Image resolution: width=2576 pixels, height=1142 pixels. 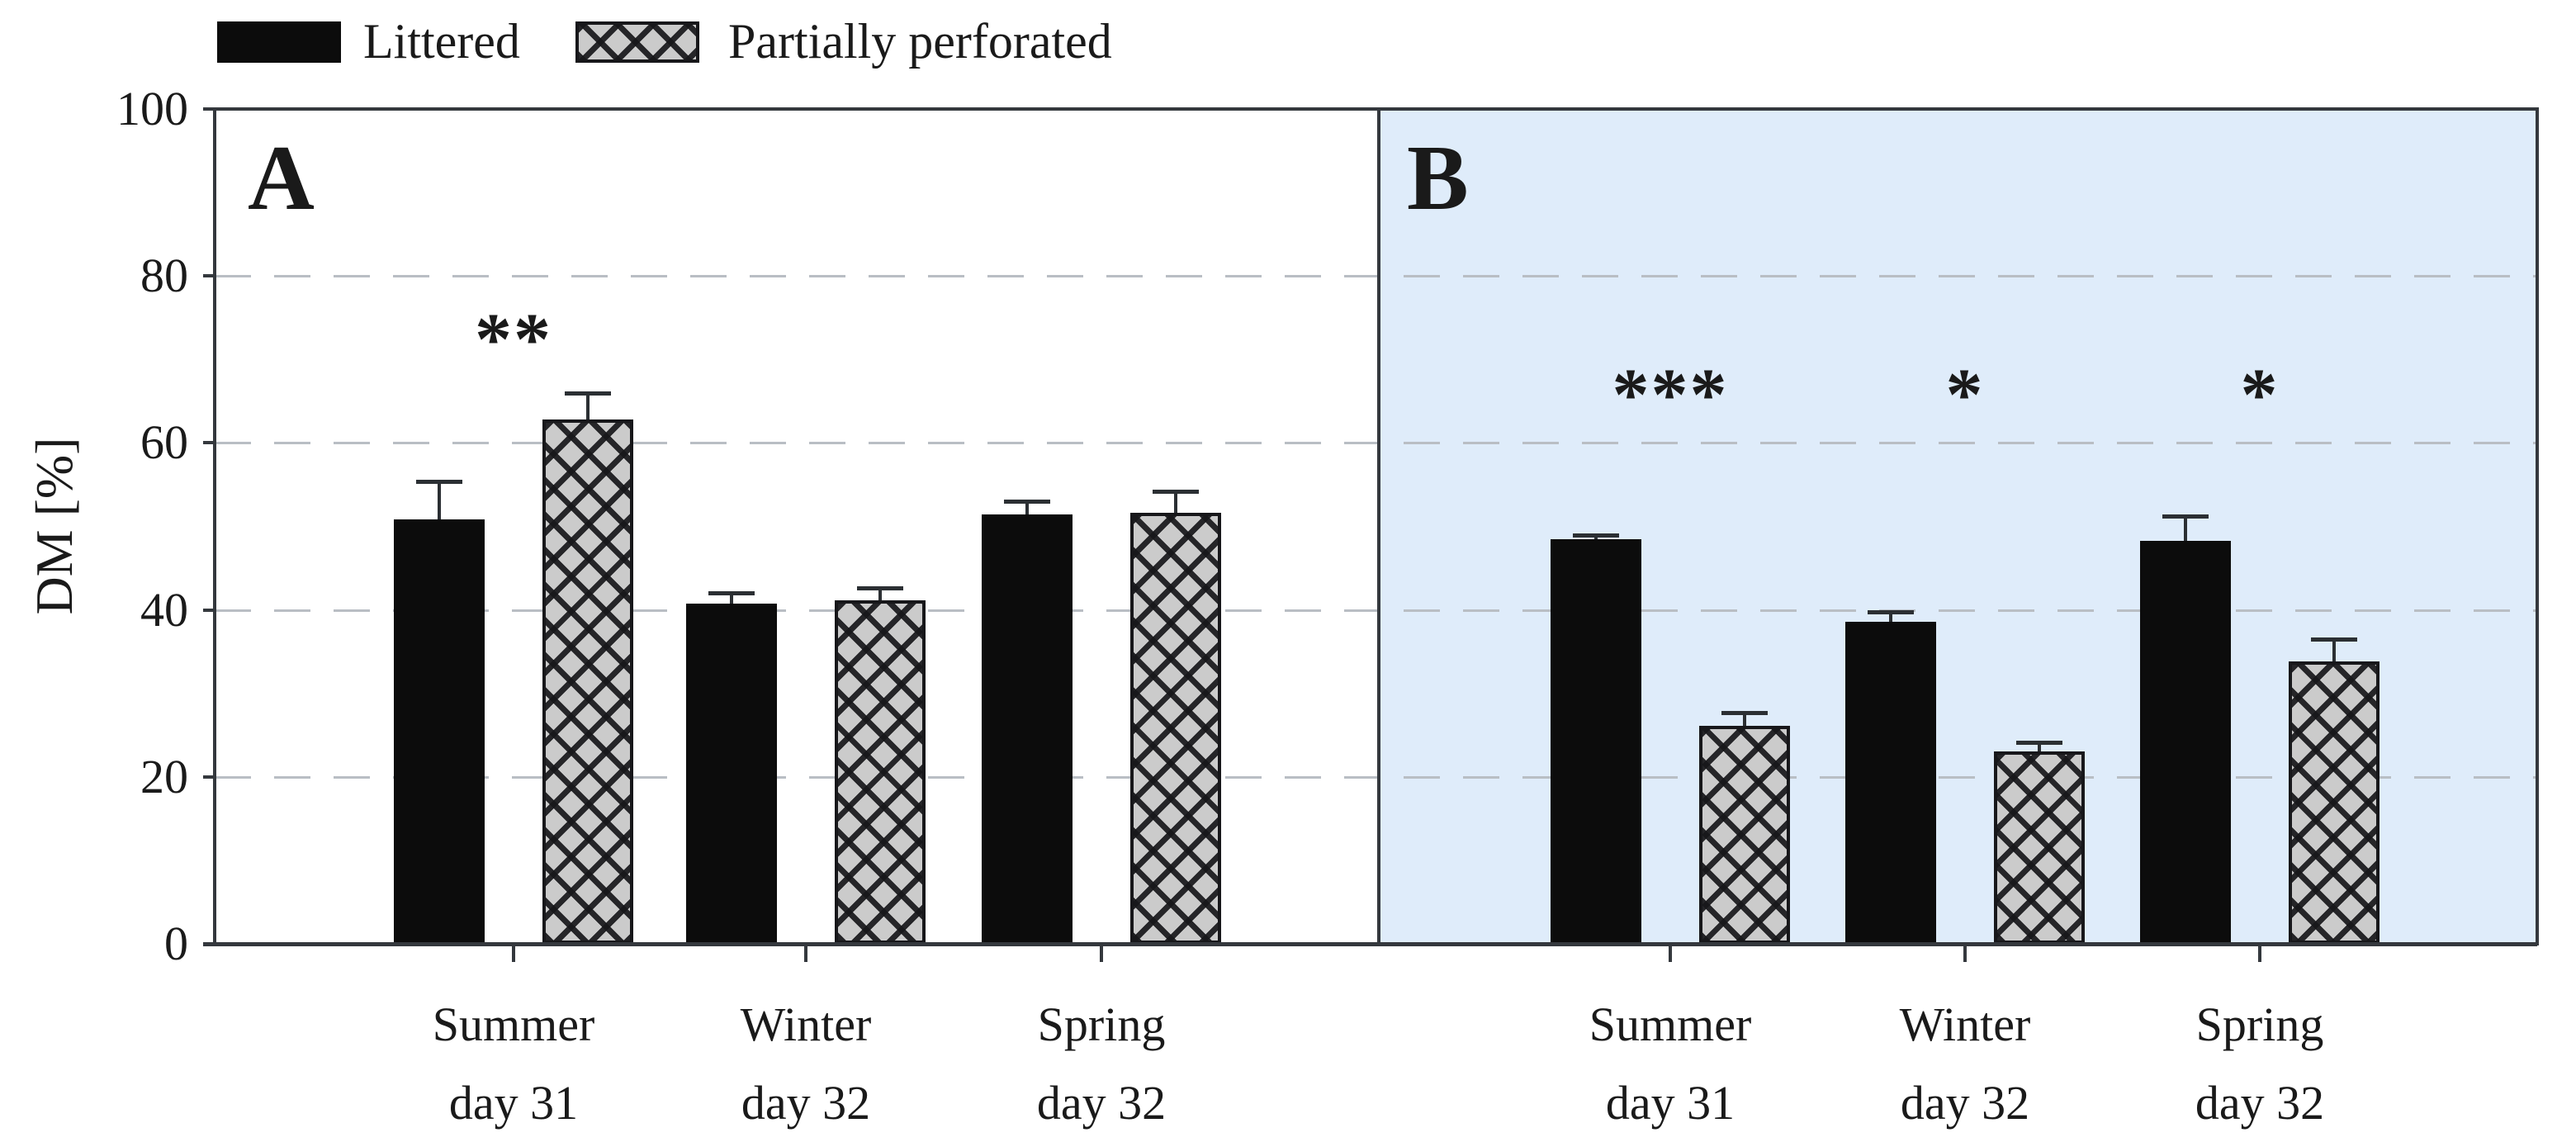 What do you see at coordinates (2260, 395) in the screenshot?
I see `significance-b-2: *` at bounding box center [2260, 395].